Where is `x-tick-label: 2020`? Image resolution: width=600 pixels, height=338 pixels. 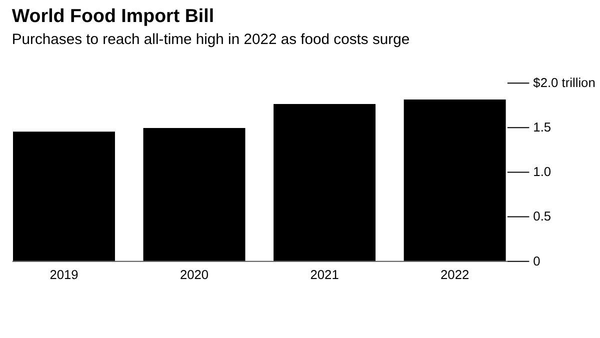
x-tick-label: 2020 is located at coordinates (194, 274).